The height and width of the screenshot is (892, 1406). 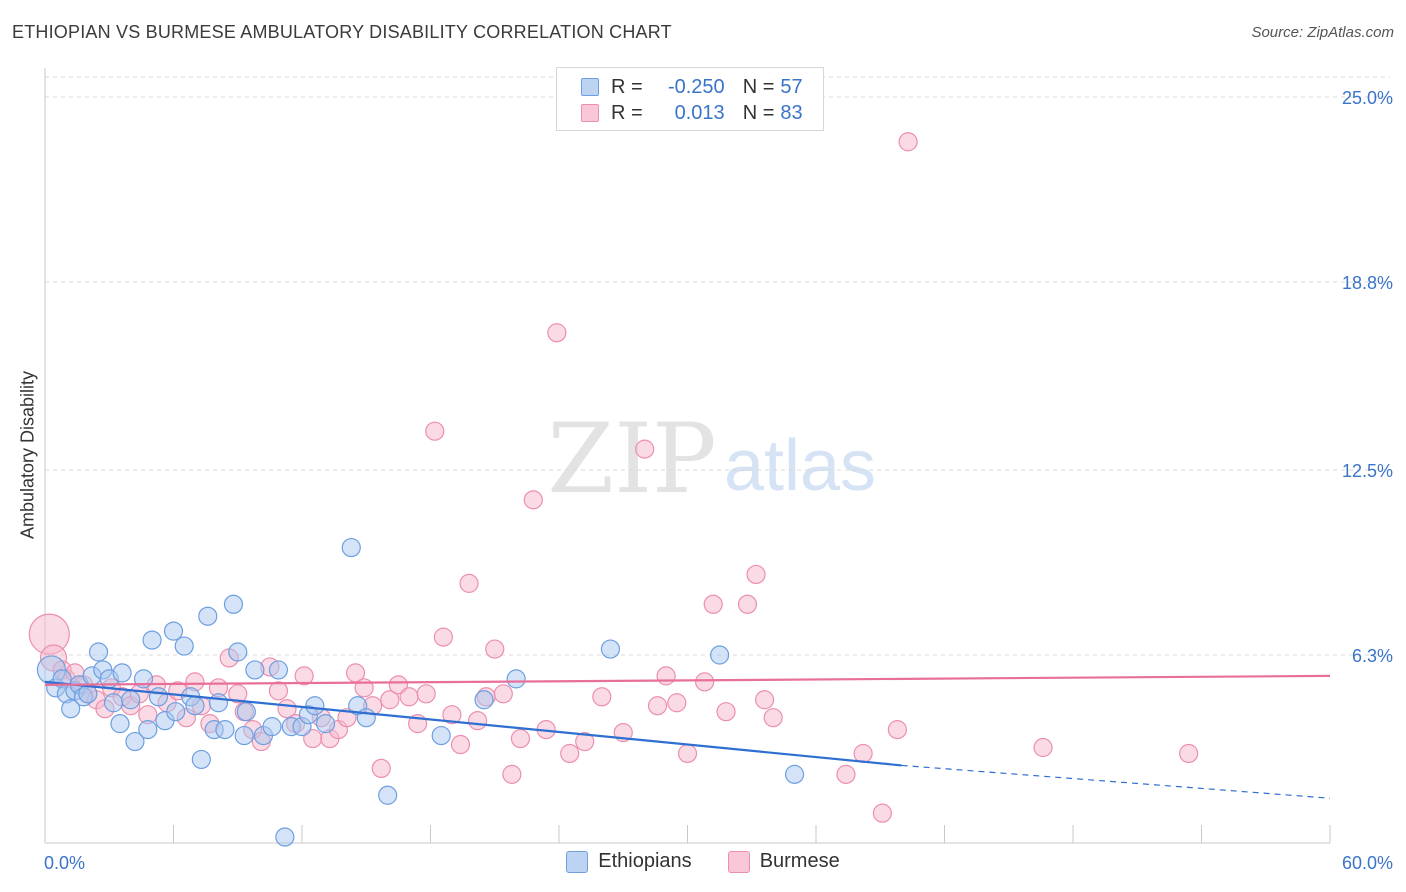 I want to click on burmese-trend-line, so click(x=687, y=680).